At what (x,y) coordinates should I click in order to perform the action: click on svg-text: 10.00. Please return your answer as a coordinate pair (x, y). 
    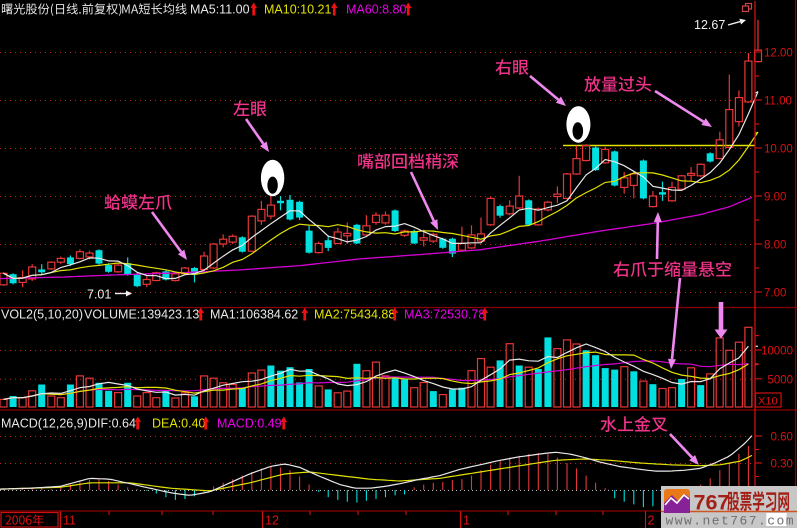
    Looking at the image, I should click on (778, 150).